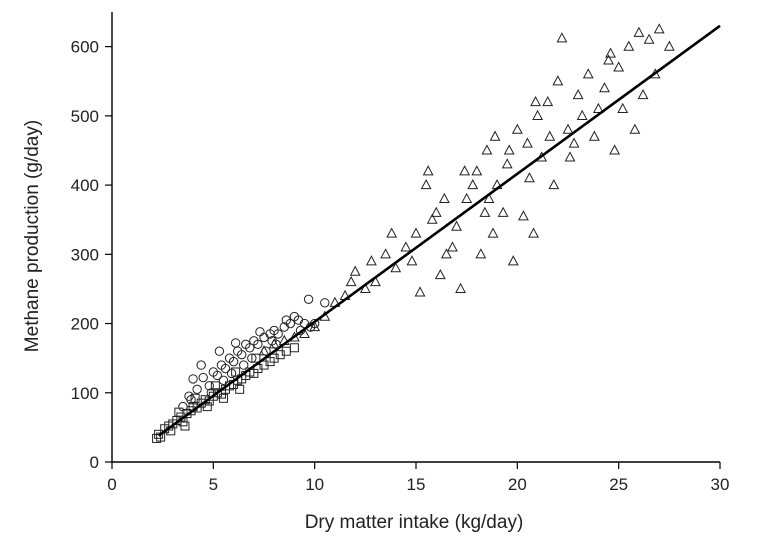 The width and height of the screenshot is (768, 549). What do you see at coordinates (517, 484) in the screenshot?
I see `x-tick-label: 20` at bounding box center [517, 484].